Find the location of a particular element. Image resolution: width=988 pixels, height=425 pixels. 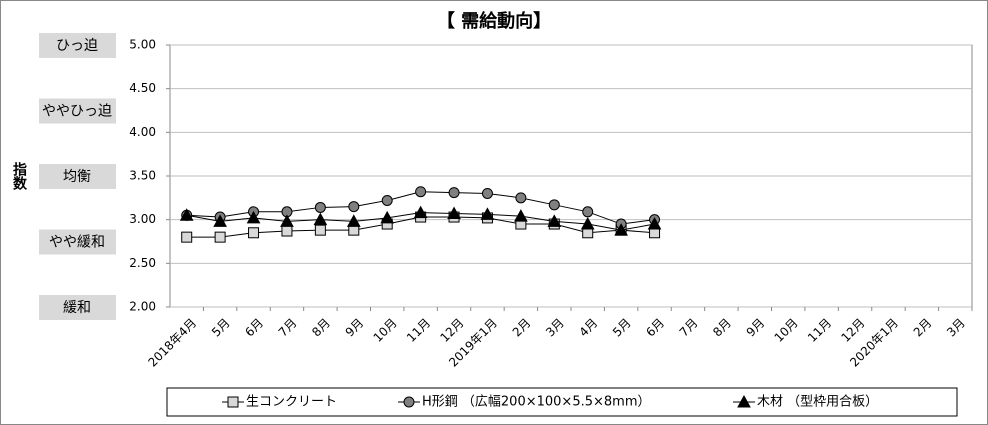

chart-title: 【 需給動向】 is located at coordinates (494, 21).